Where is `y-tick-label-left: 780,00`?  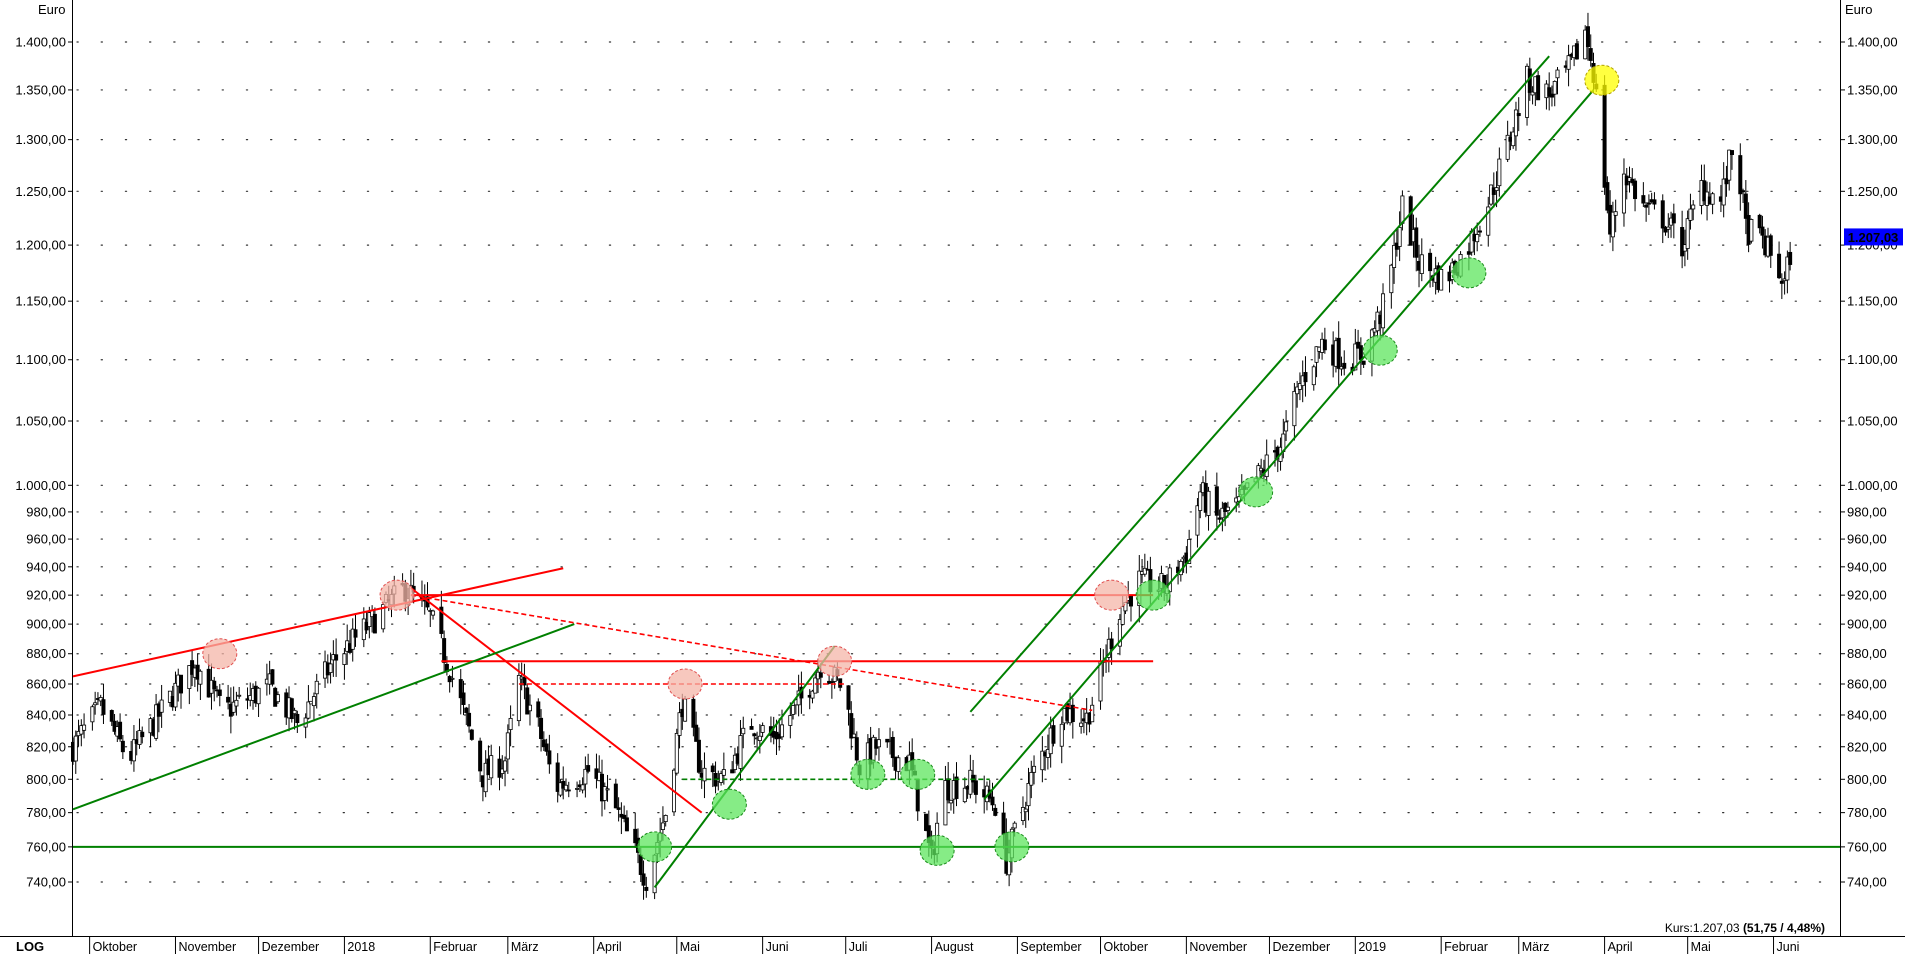 y-tick-label-left: 780,00 is located at coordinates (46, 812).